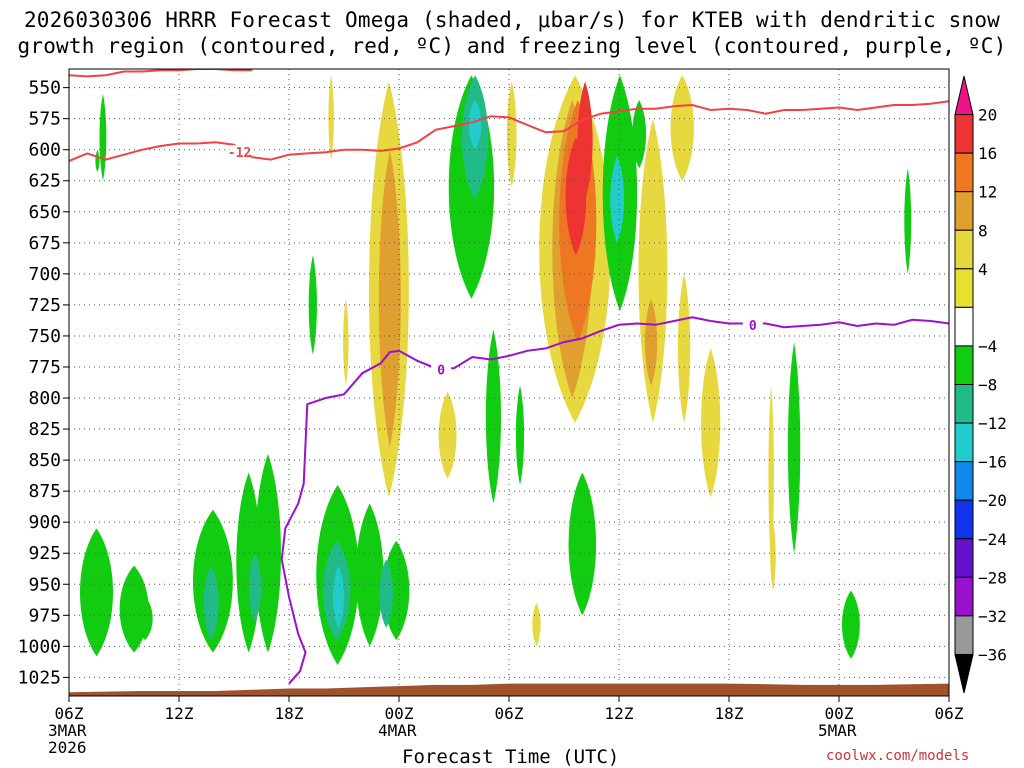 This screenshot has width=1024, height=768. Describe the element at coordinates (992, 616) in the screenshot. I see `colorbar-label: −32` at that location.